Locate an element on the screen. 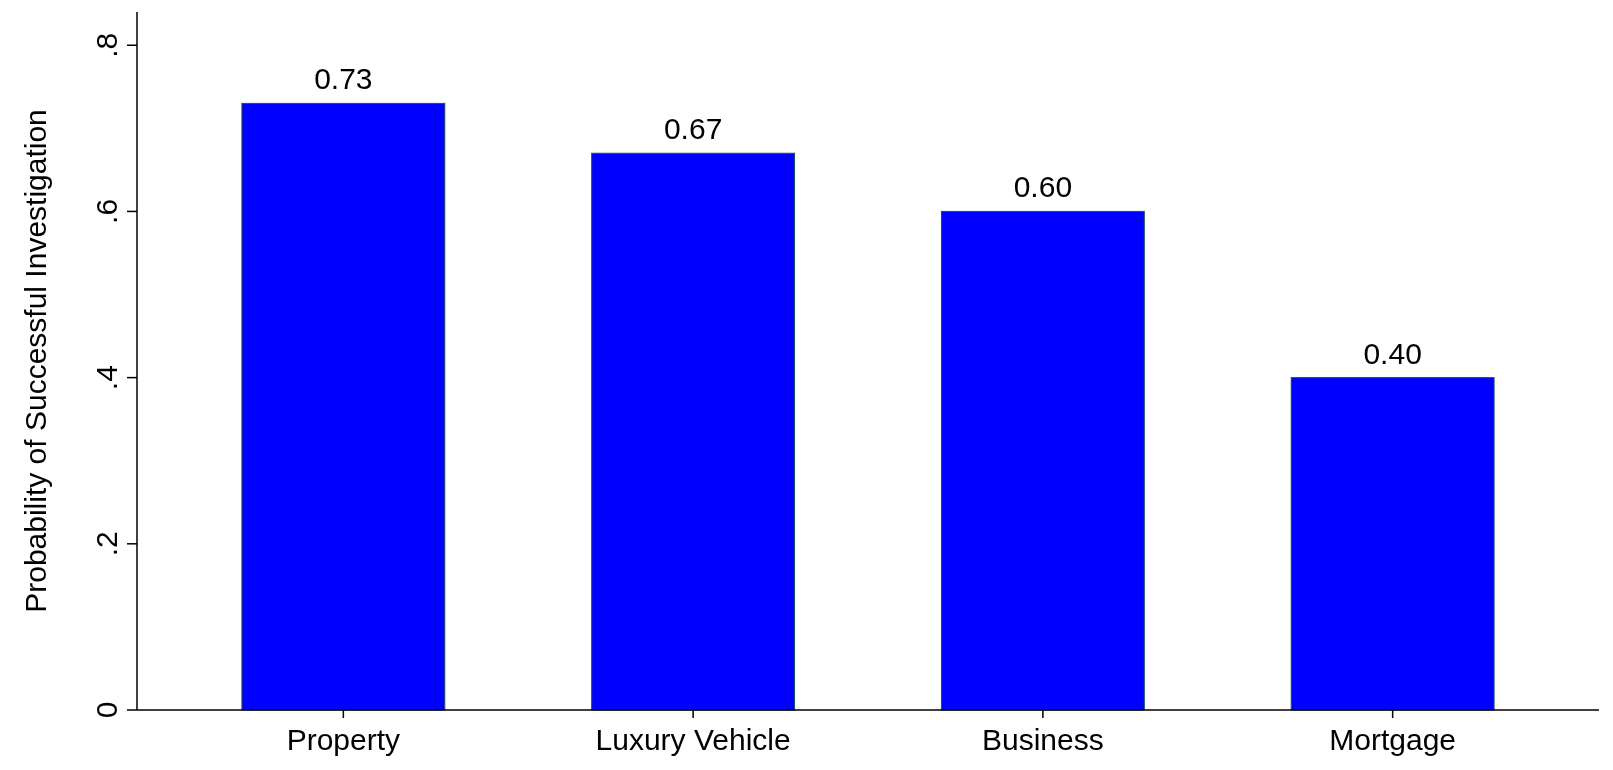  data-label: 0.73 is located at coordinates (343, 79).